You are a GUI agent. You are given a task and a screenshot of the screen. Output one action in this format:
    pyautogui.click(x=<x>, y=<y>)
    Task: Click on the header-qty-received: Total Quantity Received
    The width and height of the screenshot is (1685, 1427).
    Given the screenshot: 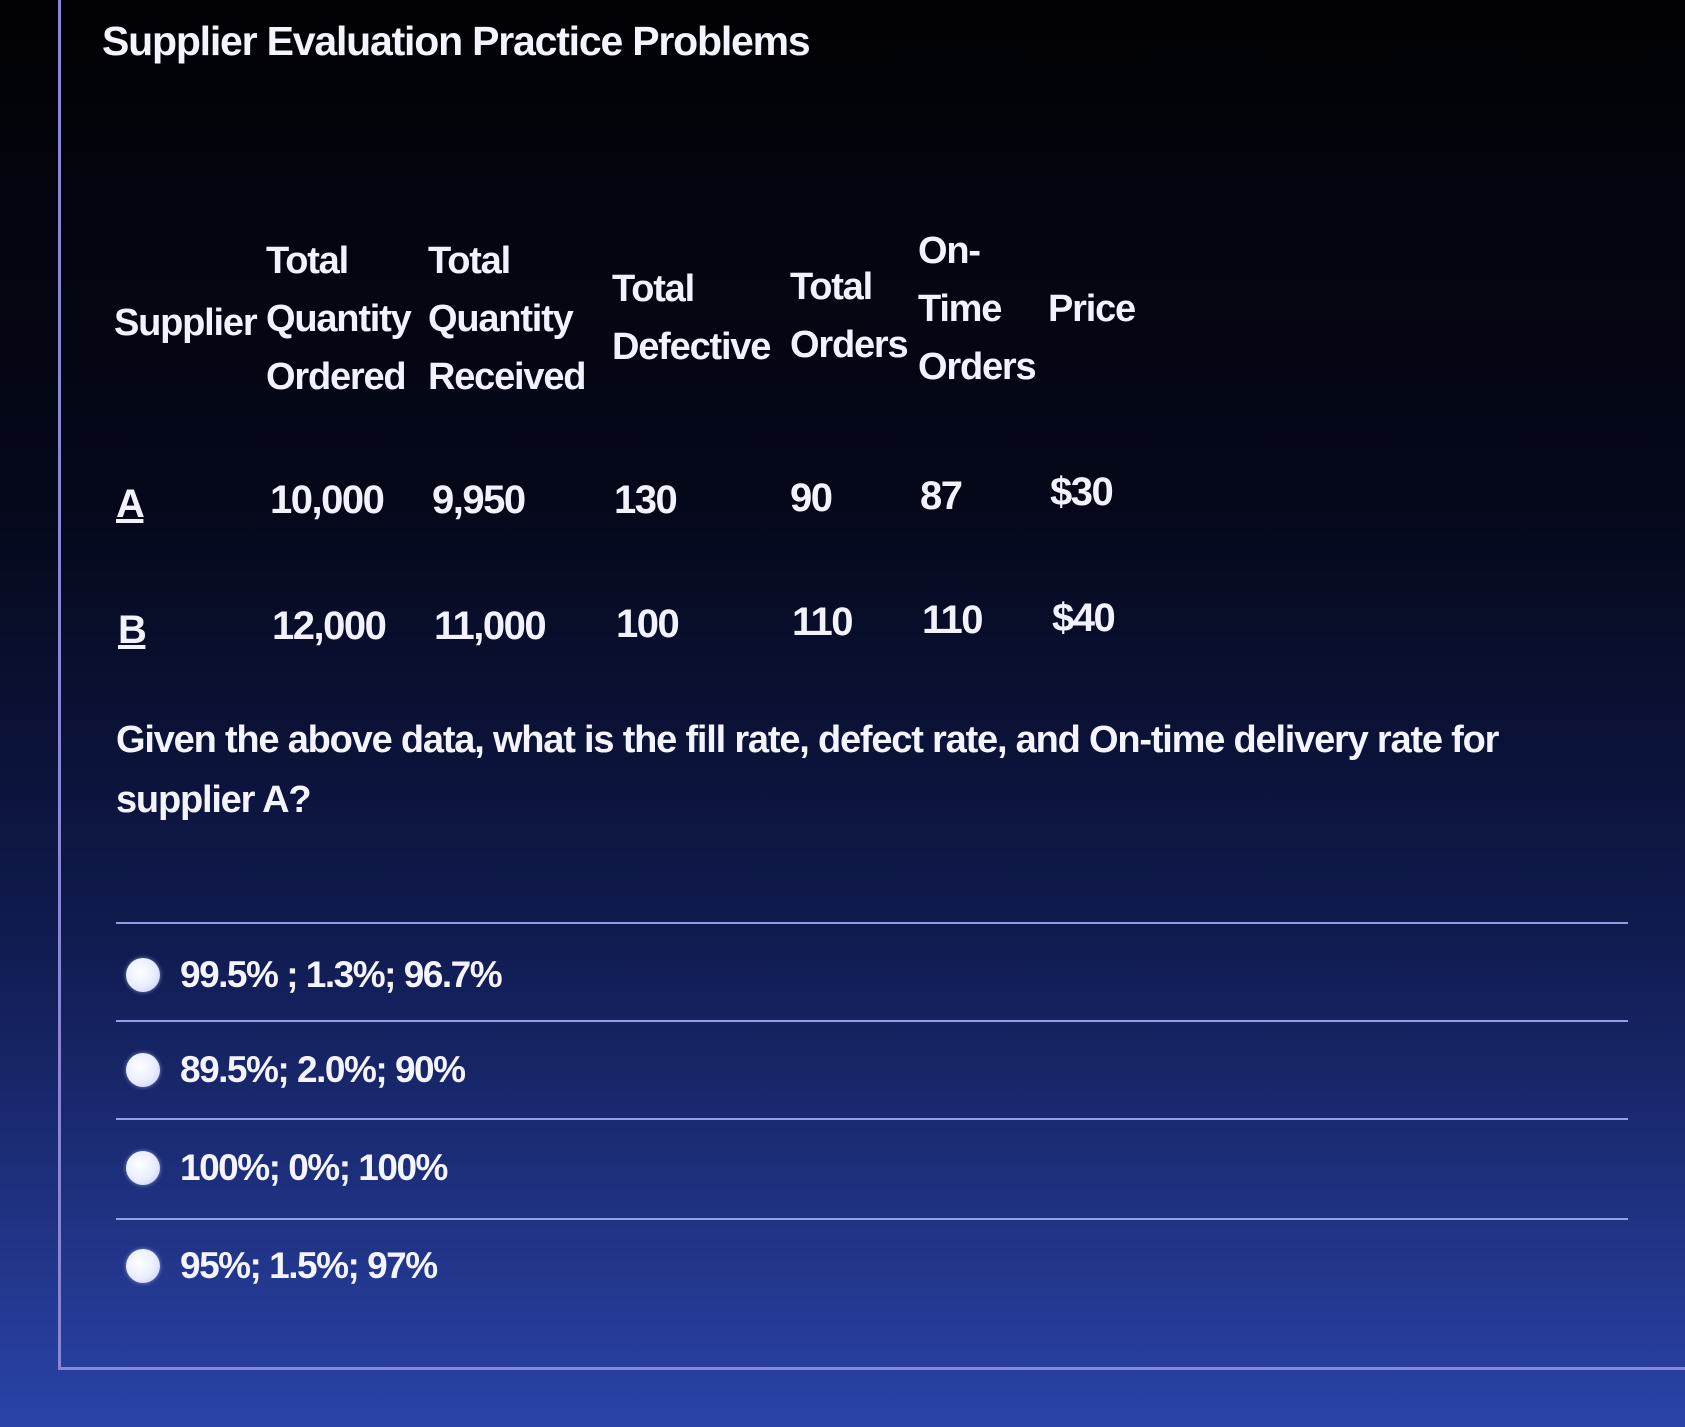 What is the action you would take?
    pyautogui.click(x=507, y=319)
    